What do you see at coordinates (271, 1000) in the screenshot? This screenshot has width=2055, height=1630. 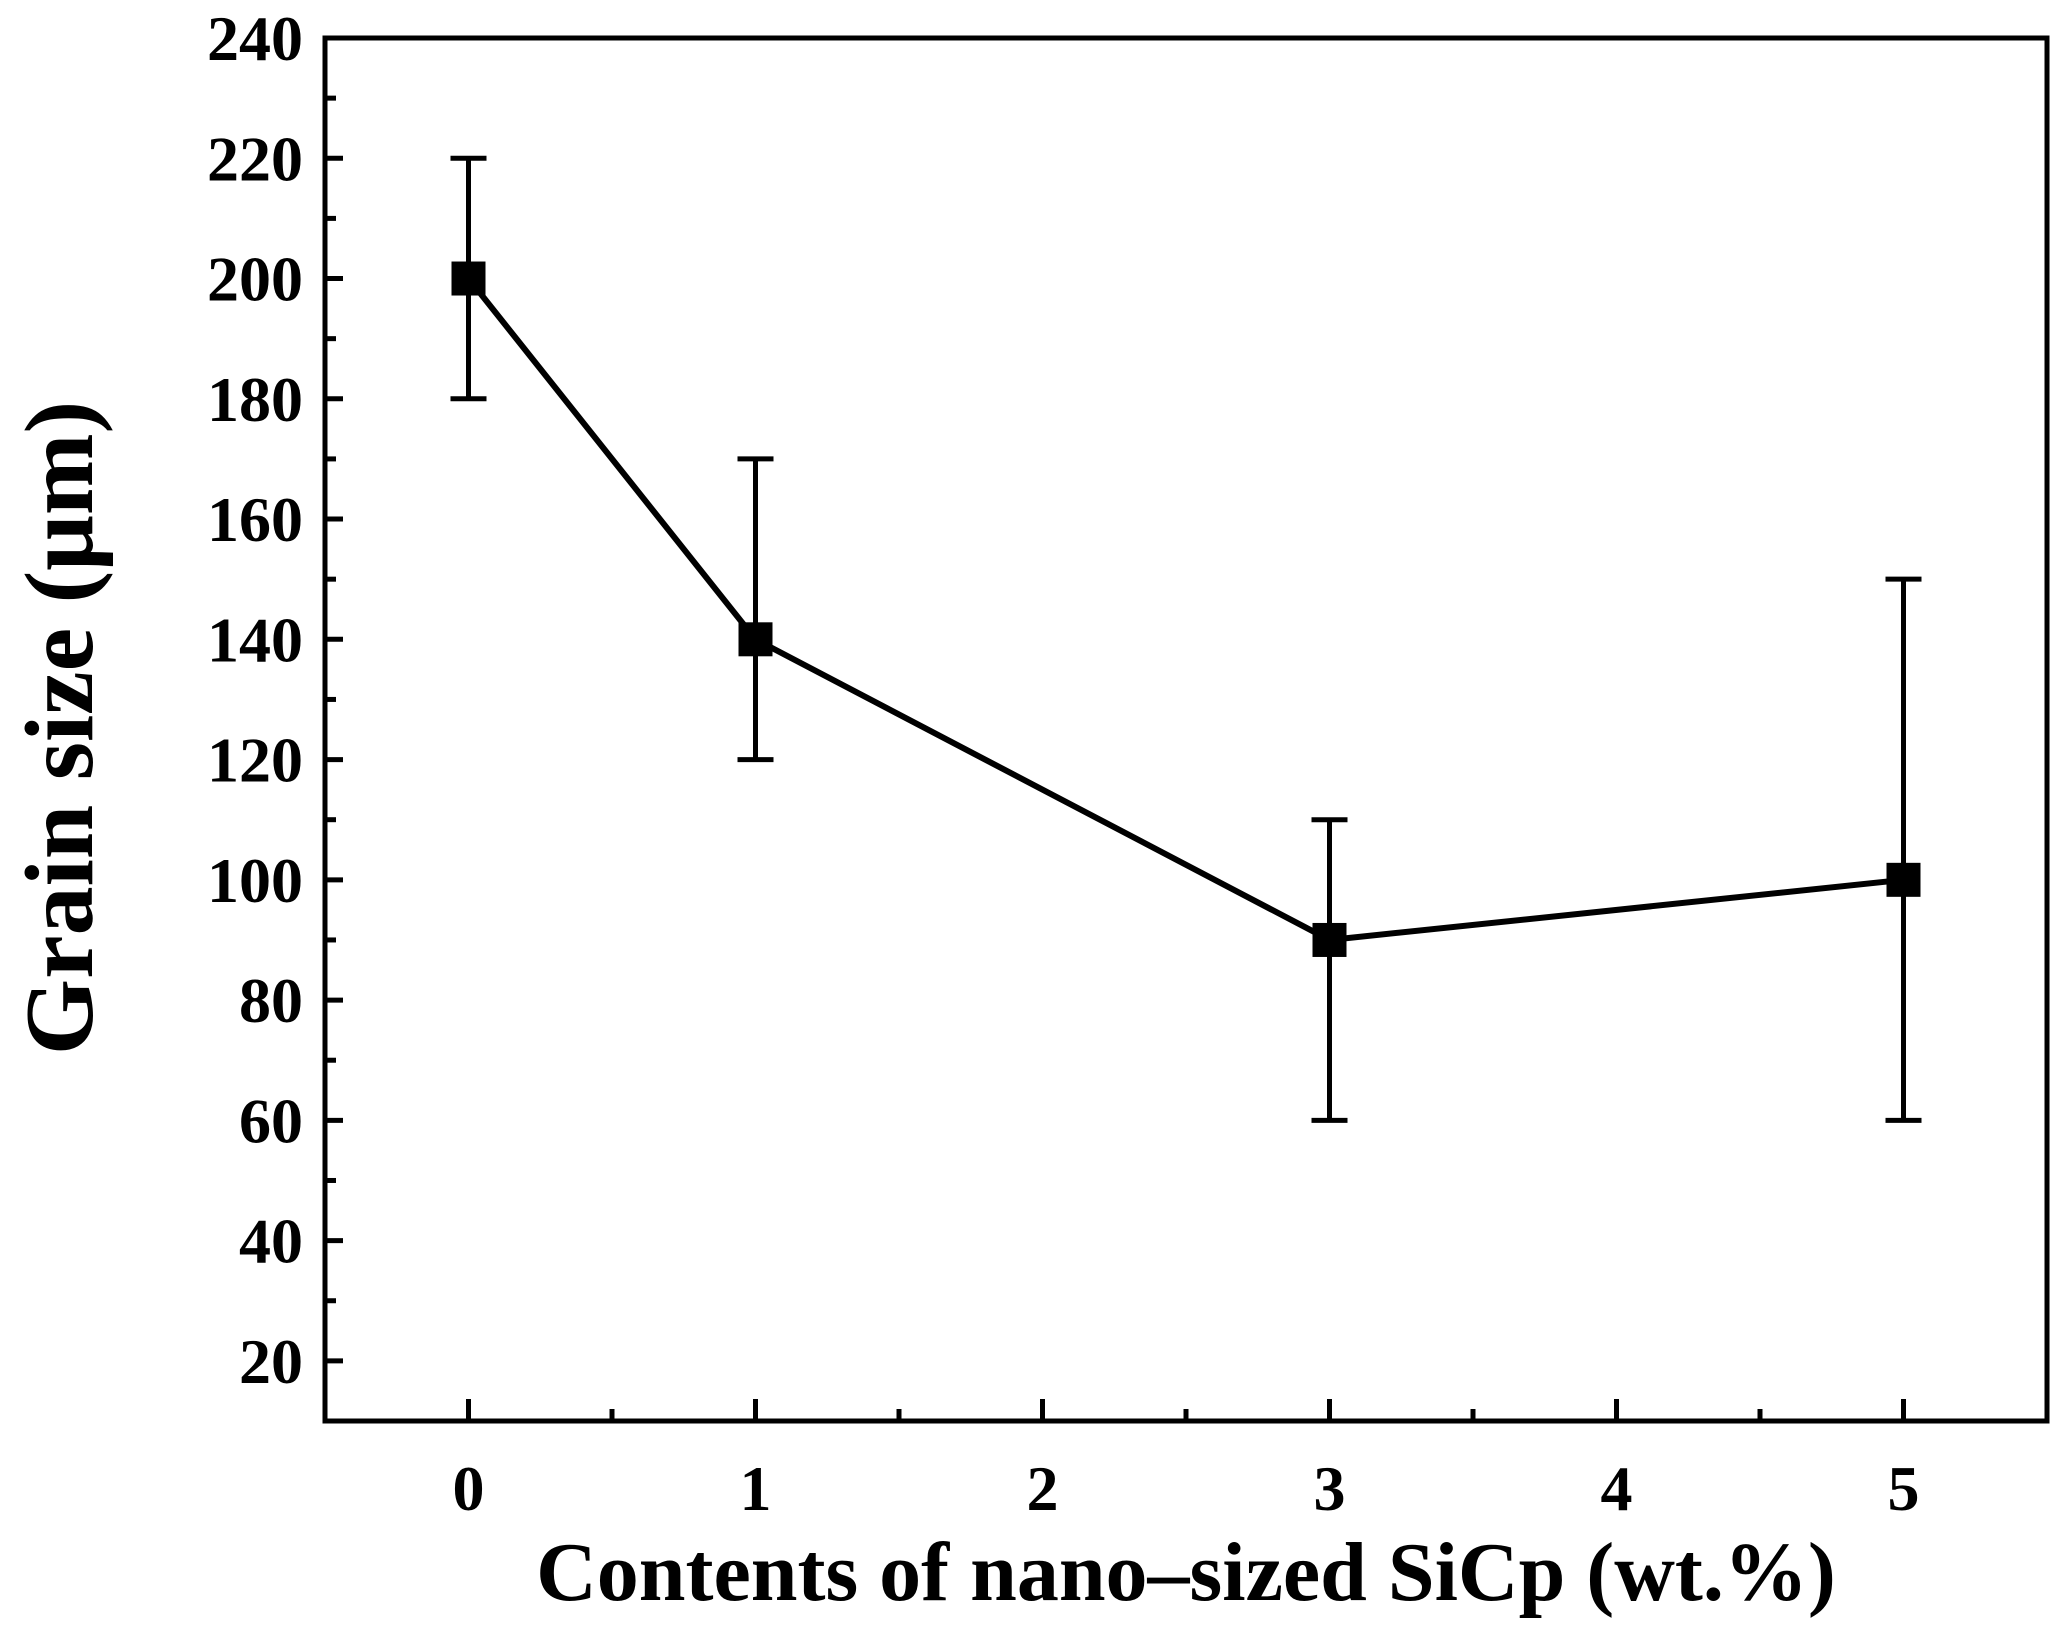 I see `y-tick-label: 80` at bounding box center [271, 1000].